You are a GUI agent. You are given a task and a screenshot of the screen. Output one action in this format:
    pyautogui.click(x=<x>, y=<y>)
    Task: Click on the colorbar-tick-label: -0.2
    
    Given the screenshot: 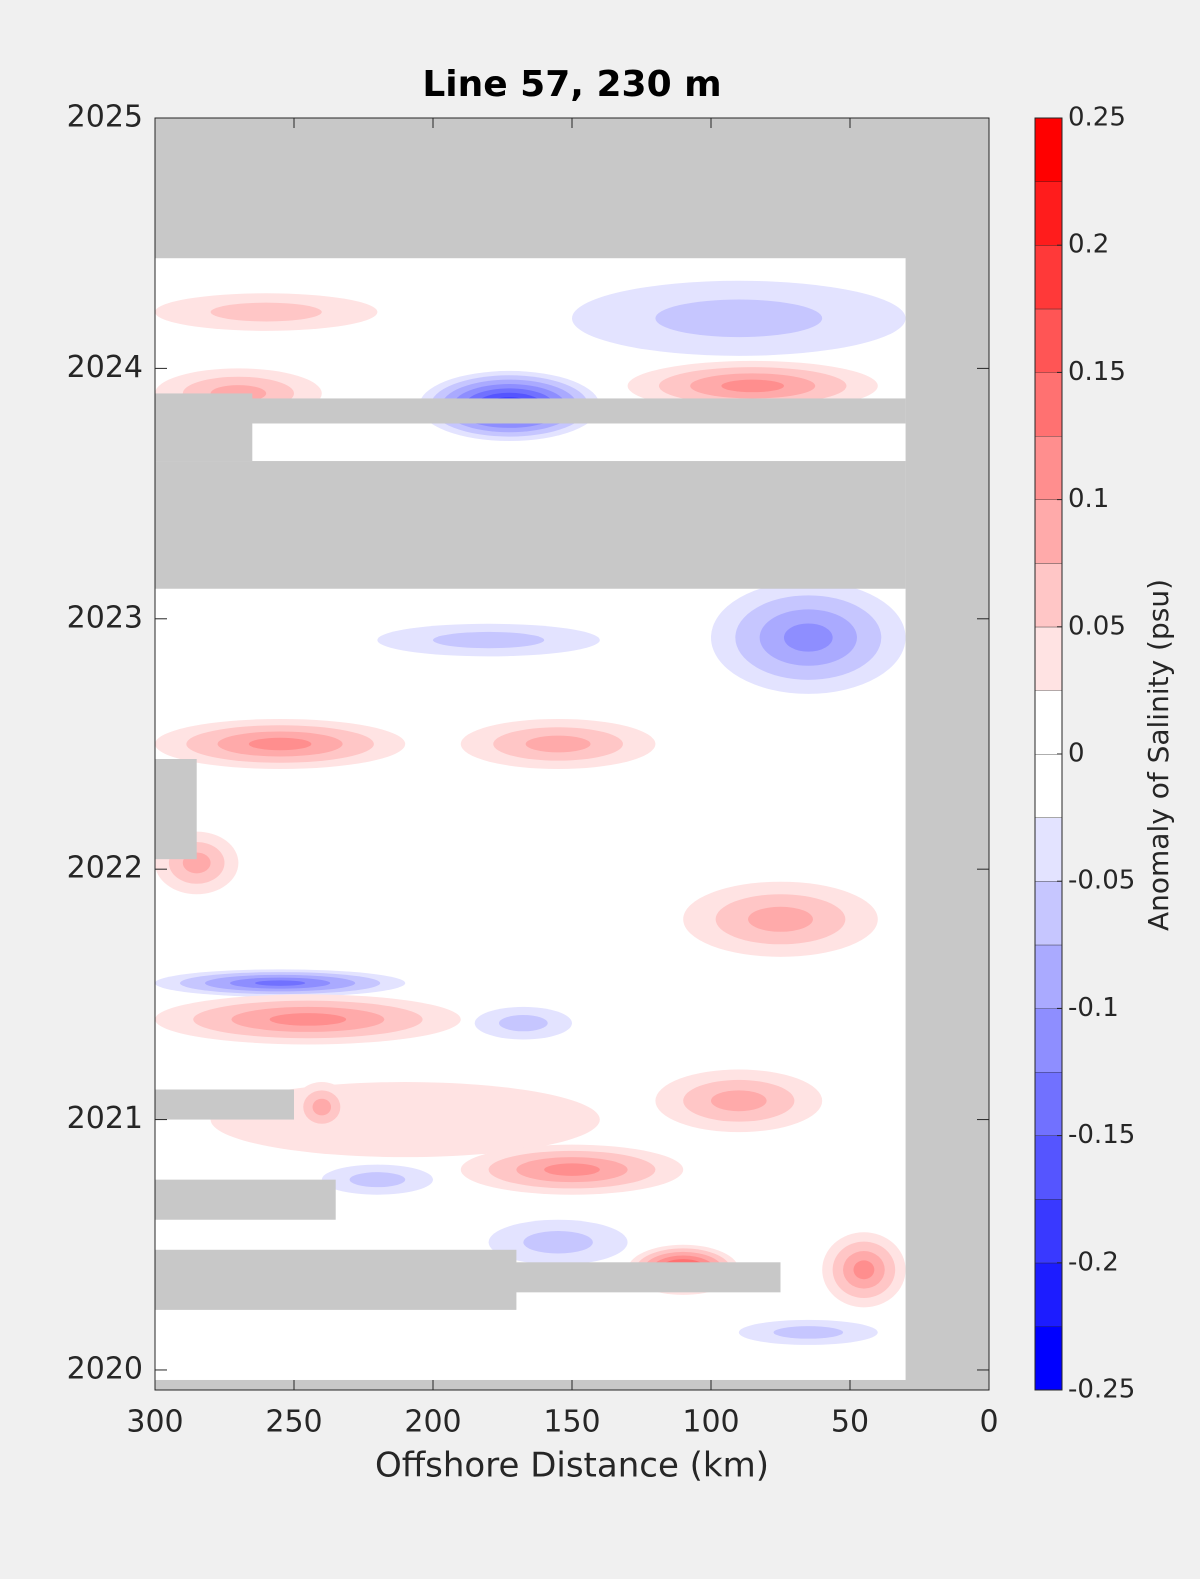 What is the action you would take?
    pyautogui.click(x=1093, y=1262)
    